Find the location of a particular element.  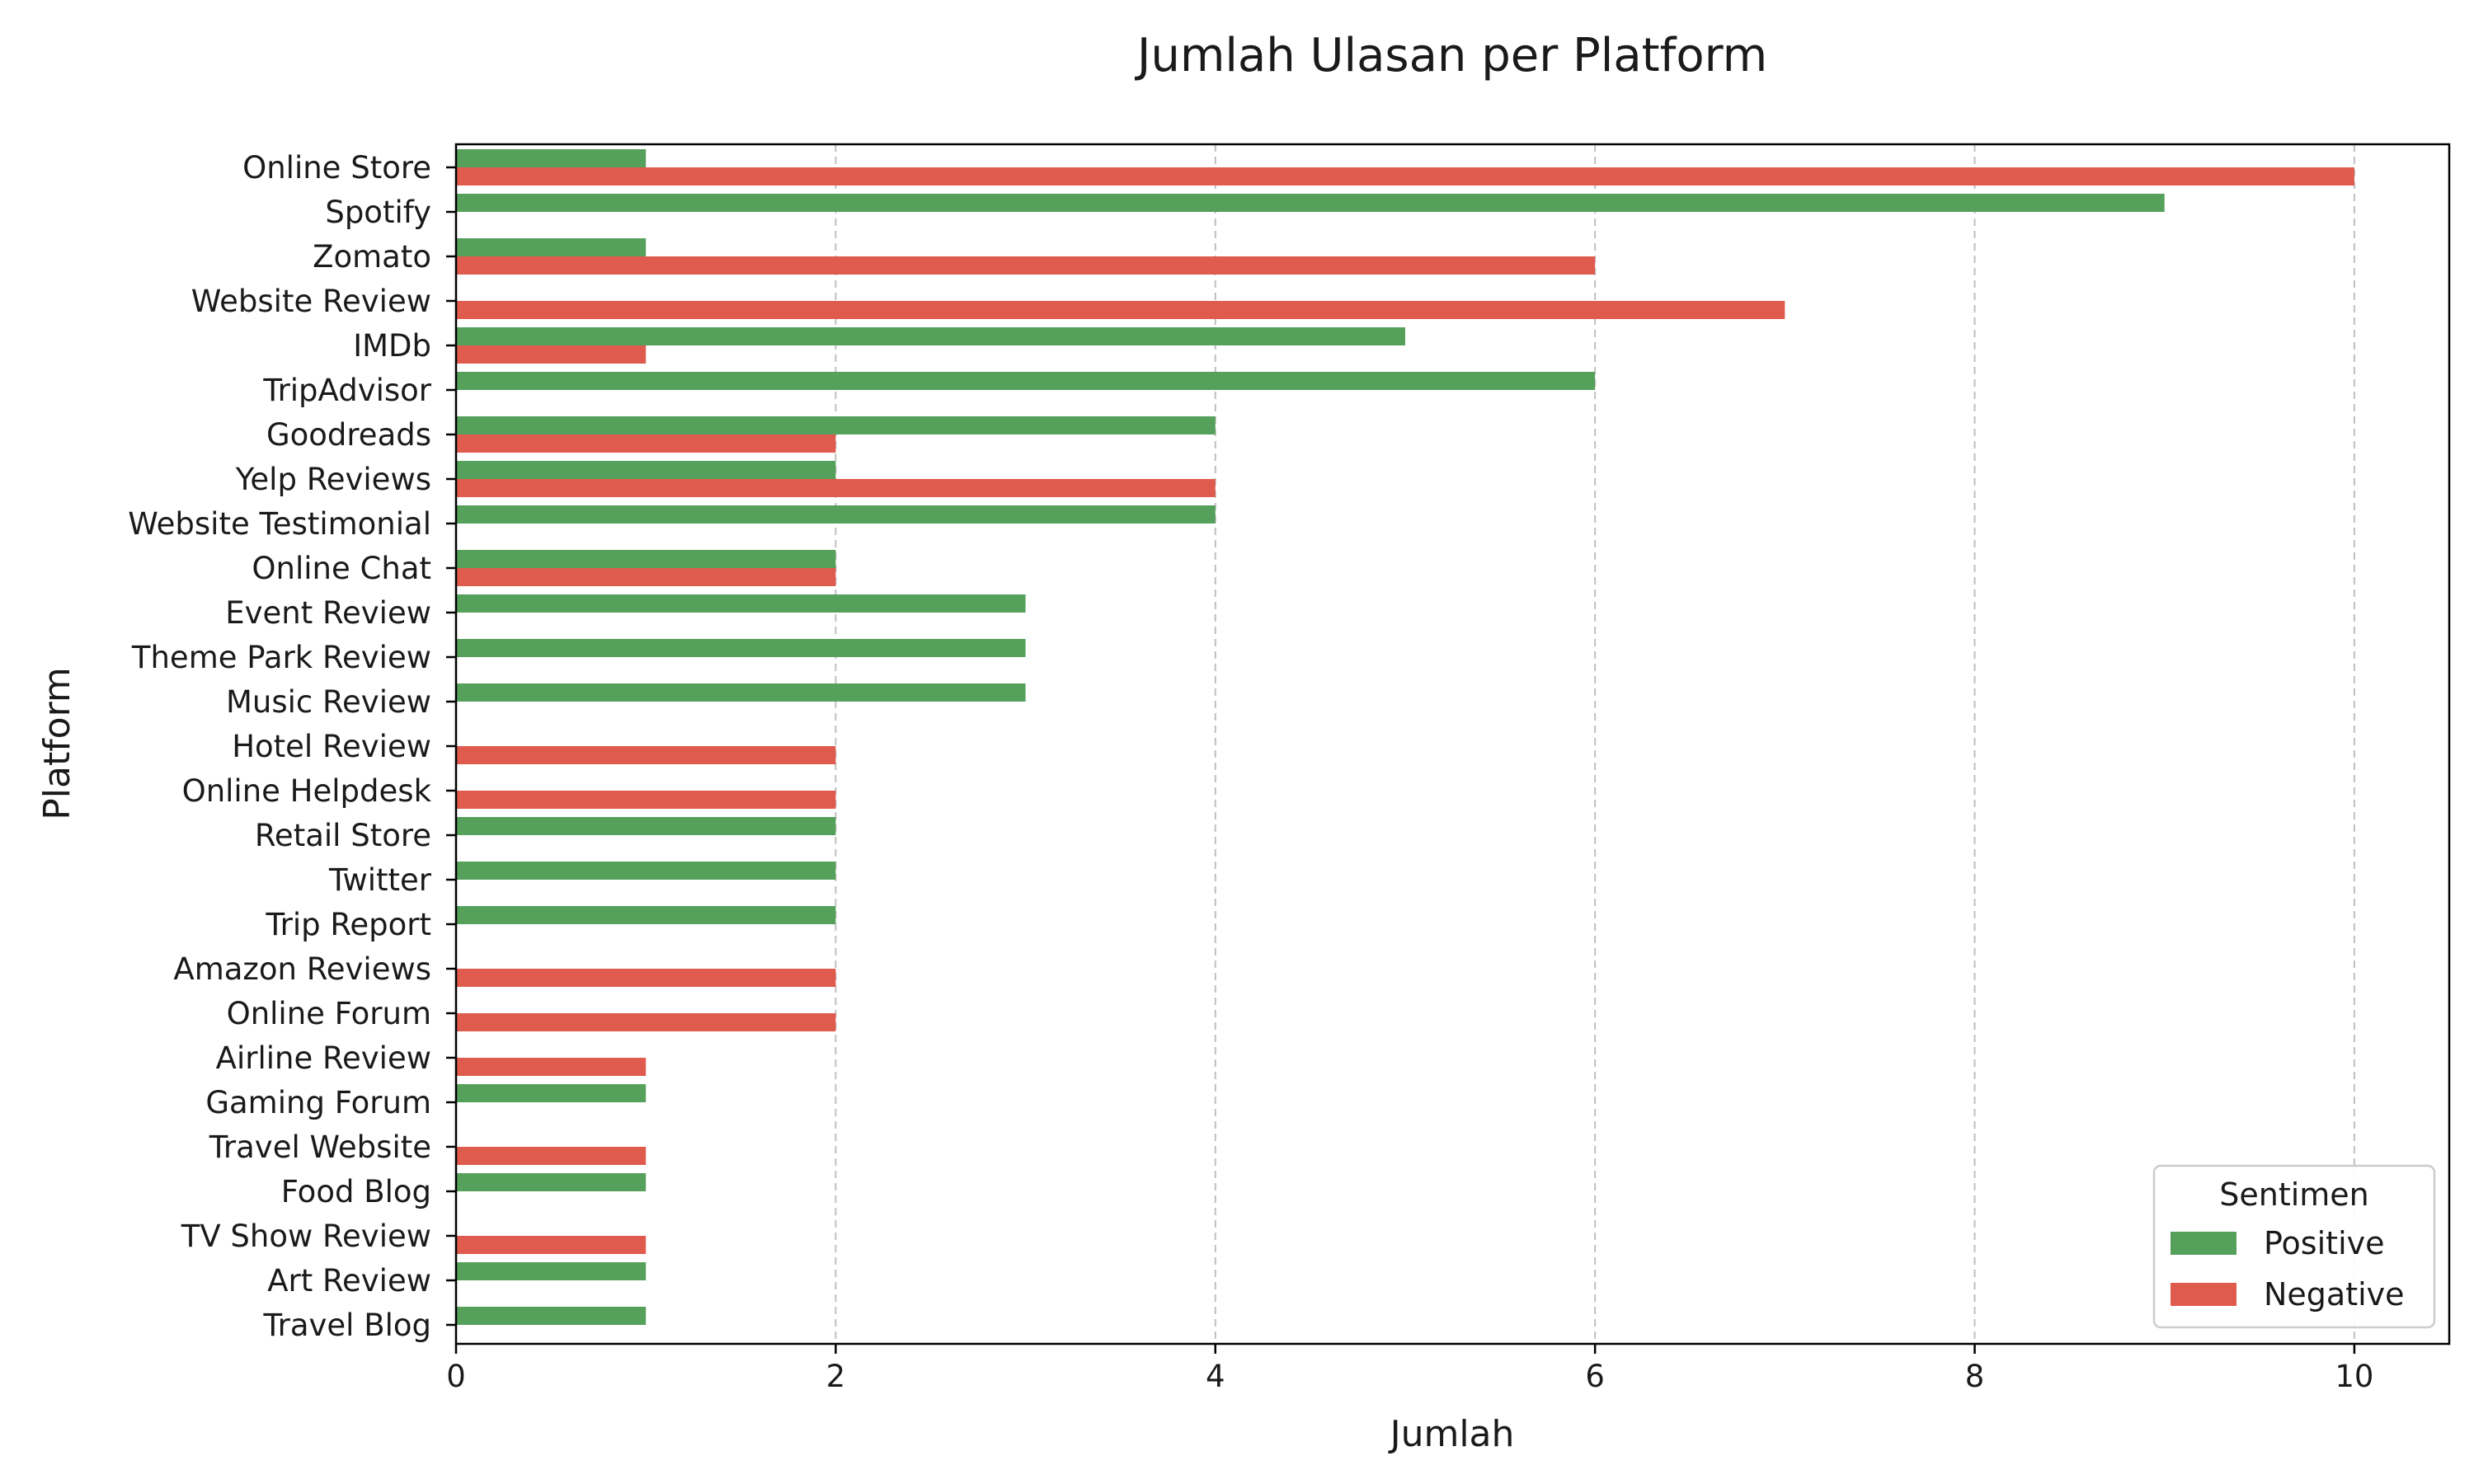

y-tick-label-yelp-reviews: Yelp Reviews is located at coordinates (333, 479).